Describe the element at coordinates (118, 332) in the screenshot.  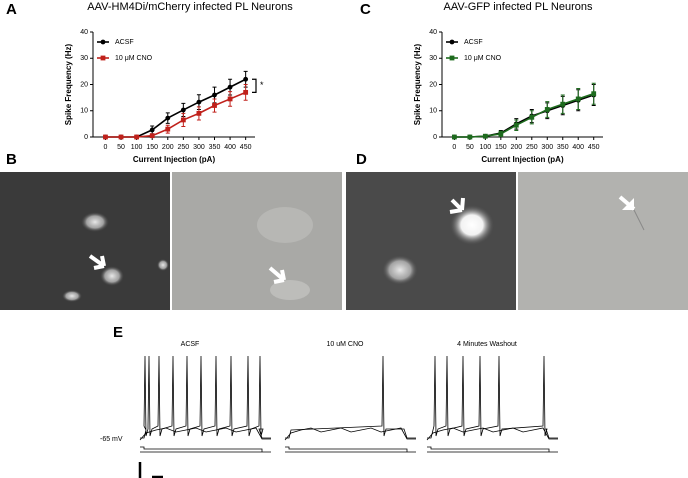
I see `panel-letter: E` at that location.